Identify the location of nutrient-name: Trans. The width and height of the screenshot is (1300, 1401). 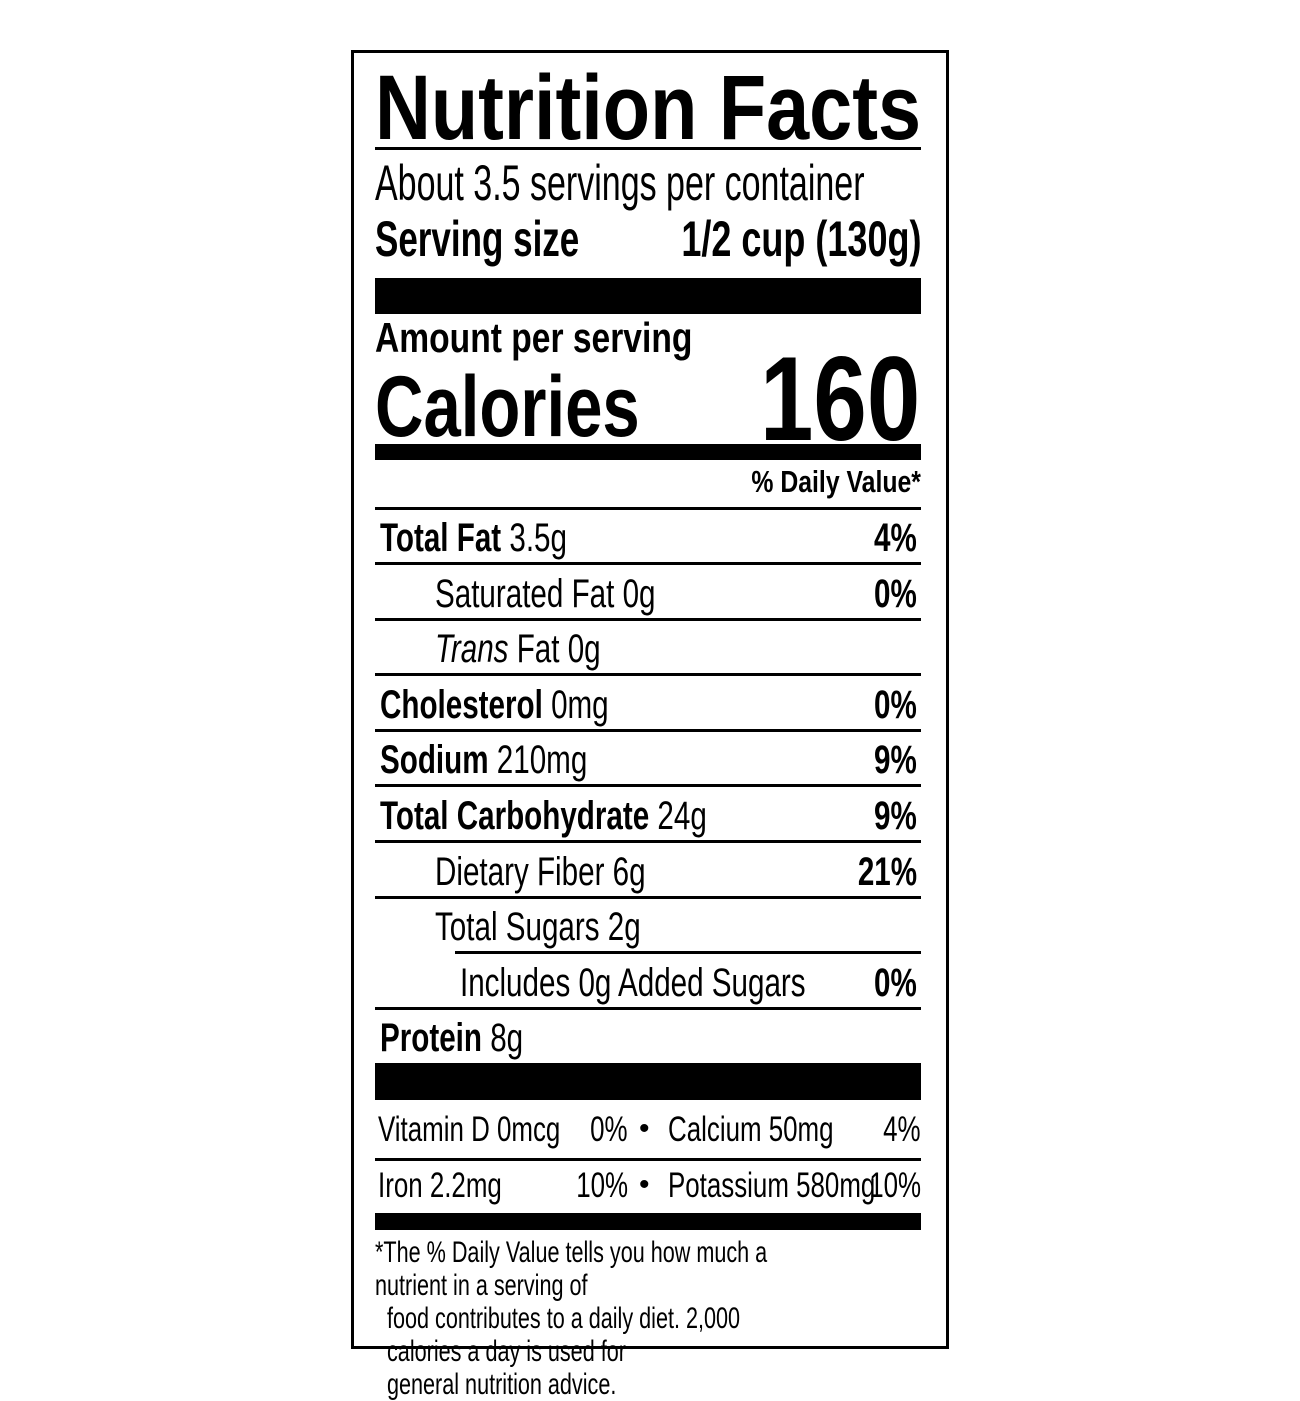
(472, 649).